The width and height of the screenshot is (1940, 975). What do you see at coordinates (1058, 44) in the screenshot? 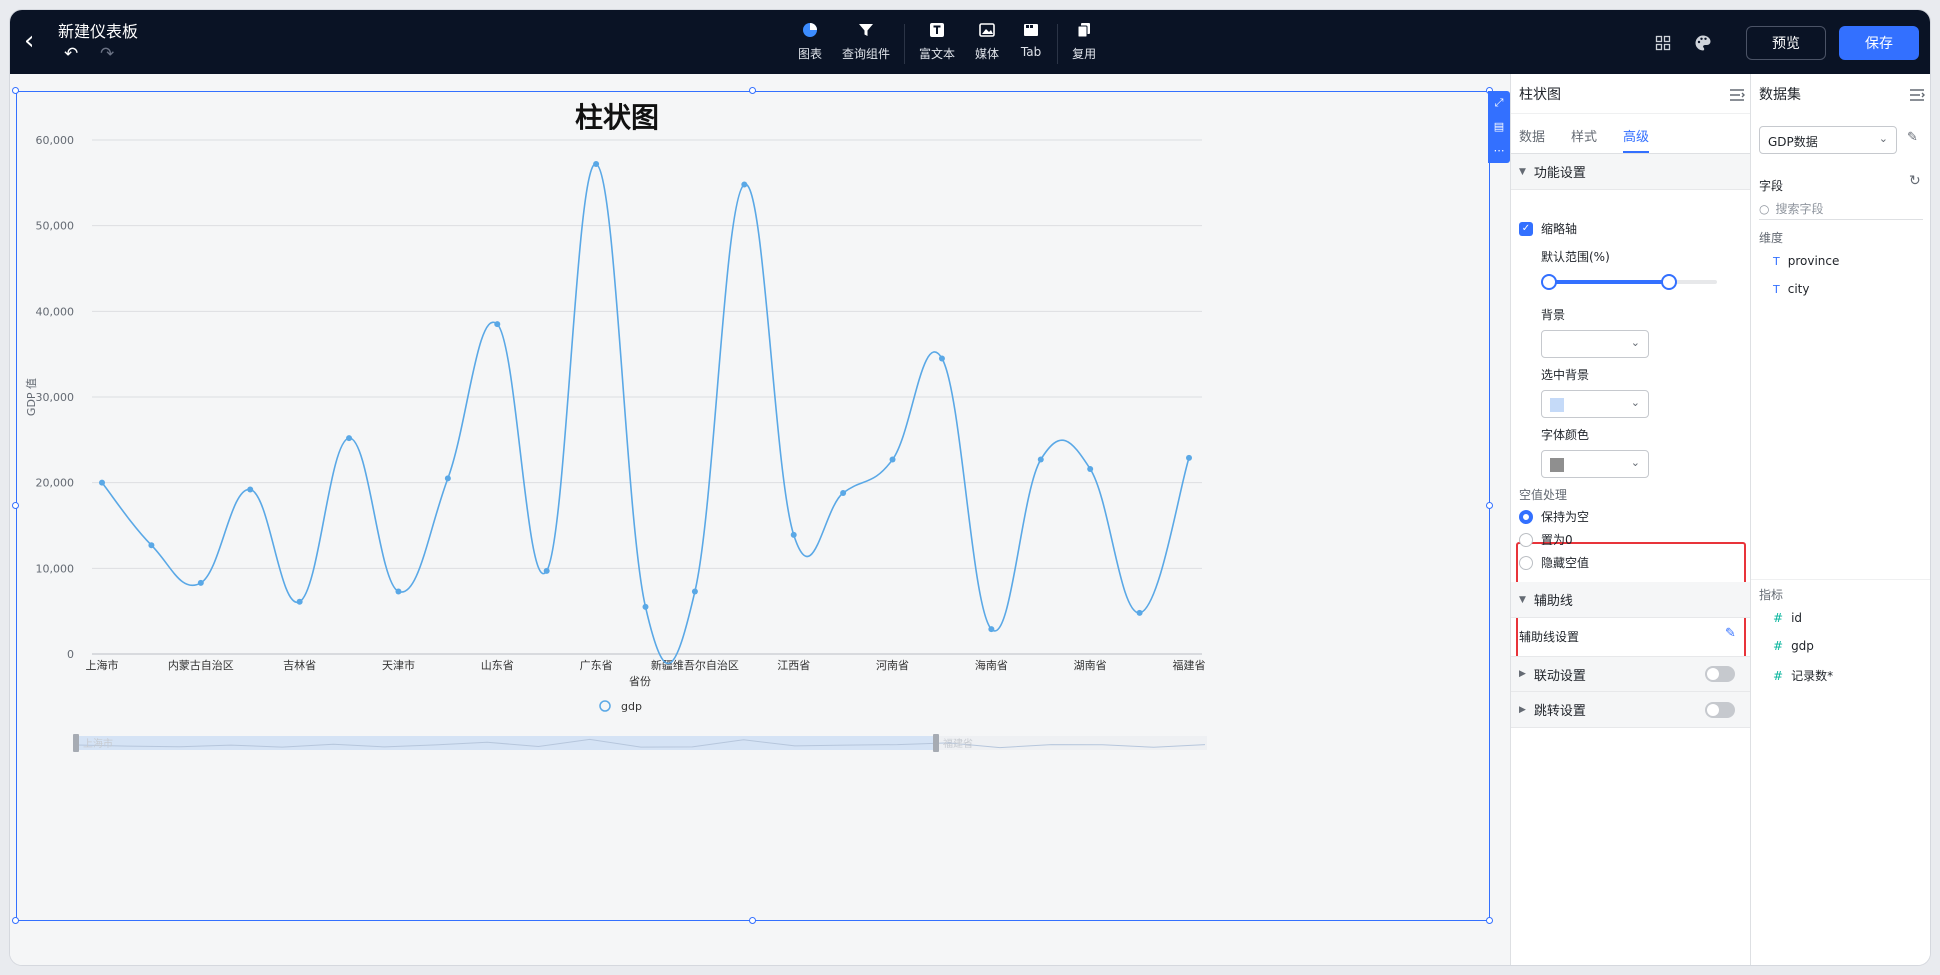
I see `toolbar-divider` at bounding box center [1058, 44].